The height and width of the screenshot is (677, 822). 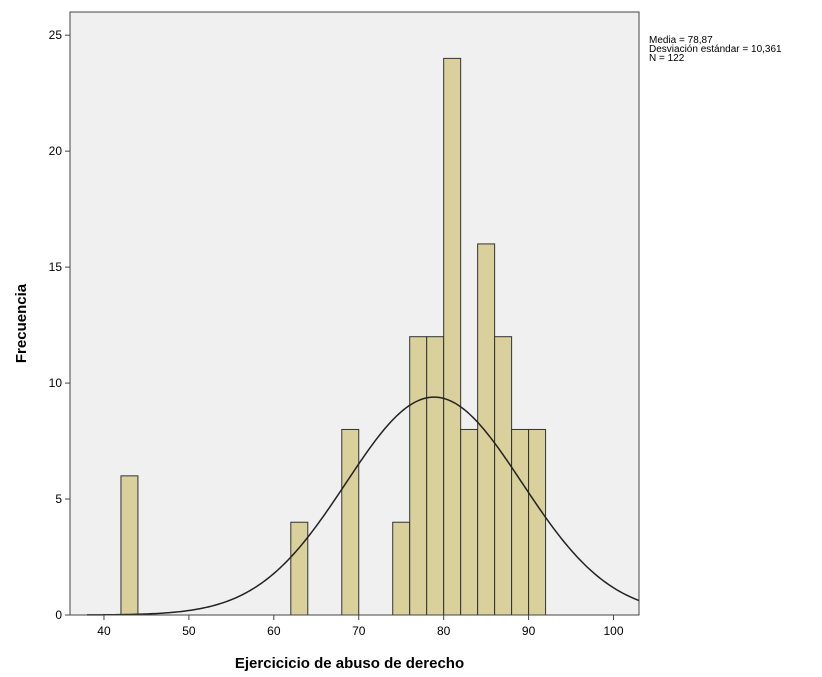 What do you see at coordinates (349, 663) in the screenshot?
I see `x-axis-title: Ejercicicio de abuso de derecho` at bounding box center [349, 663].